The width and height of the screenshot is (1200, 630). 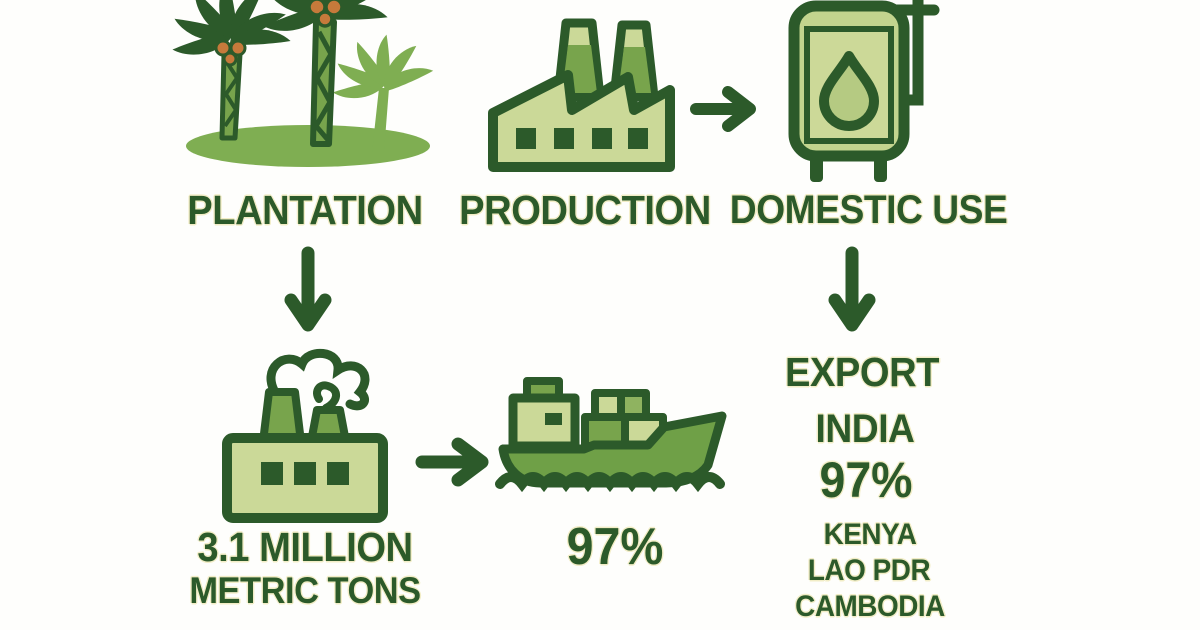 What do you see at coordinates (305, 547) in the screenshot?
I see `mill-volume-value: 3.1 MILLION` at bounding box center [305, 547].